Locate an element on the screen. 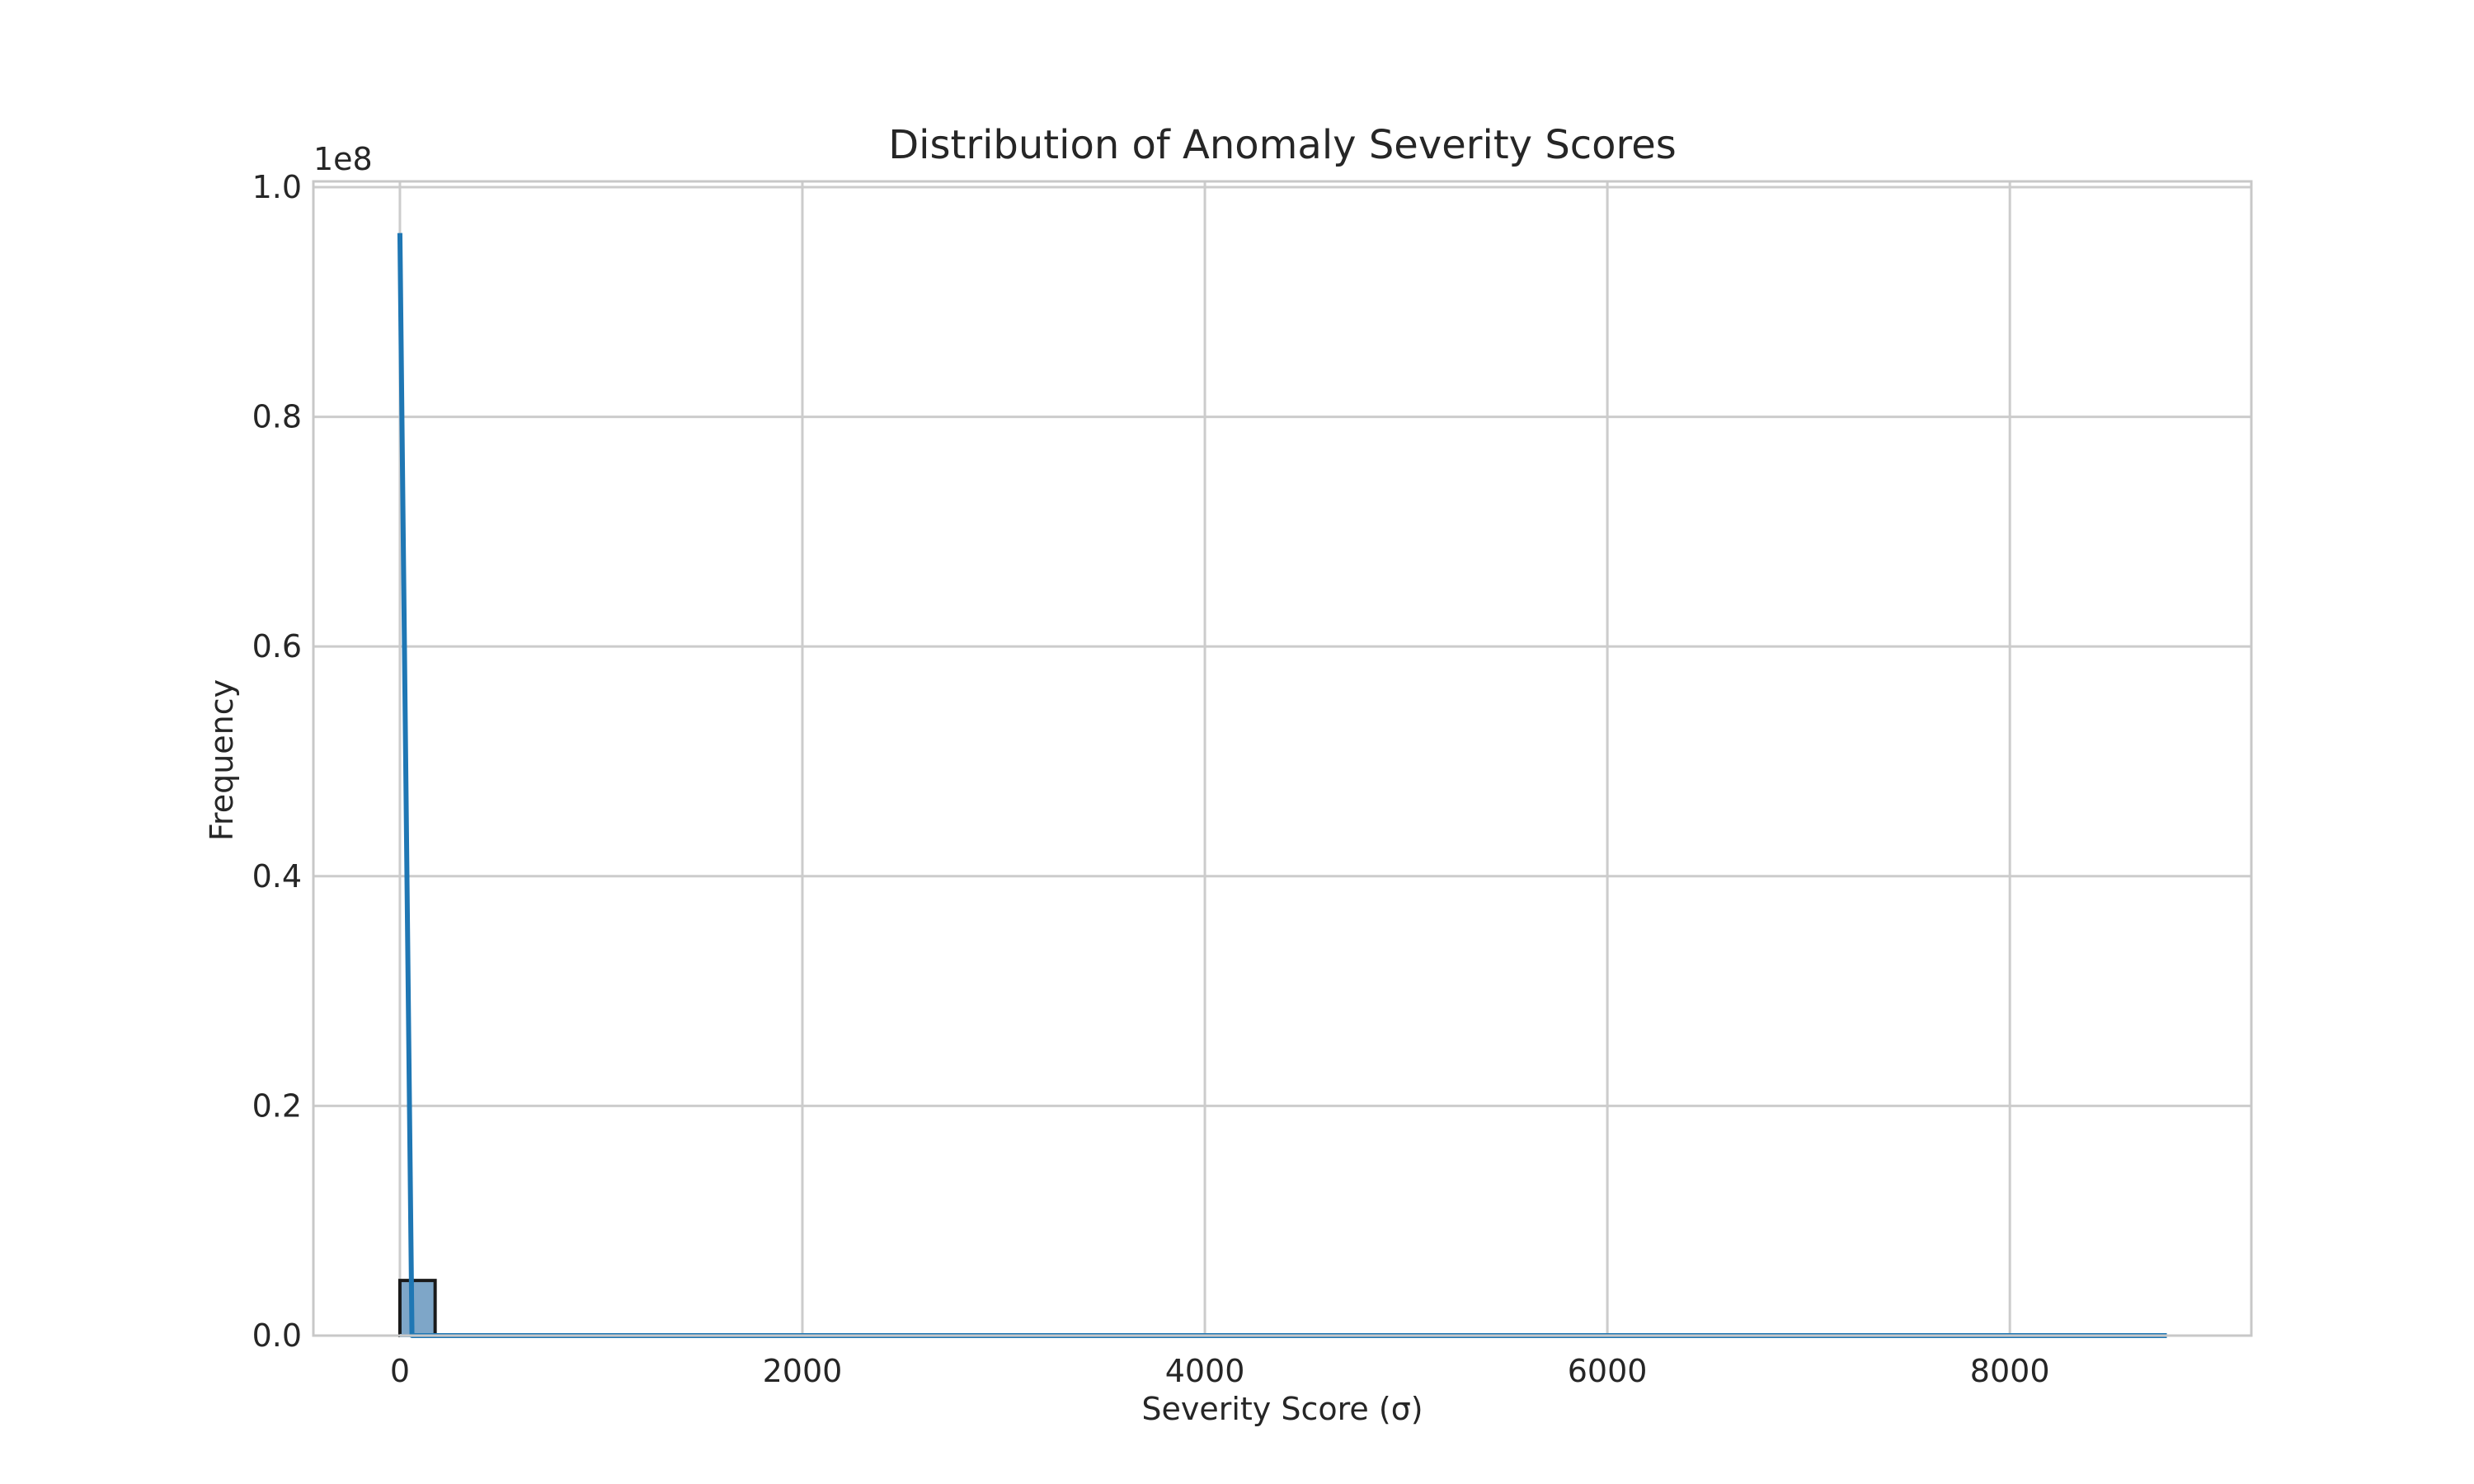 This screenshot has height=1484, width=2474. y-tick-label-0: 0.0 is located at coordinates (277, 1335).